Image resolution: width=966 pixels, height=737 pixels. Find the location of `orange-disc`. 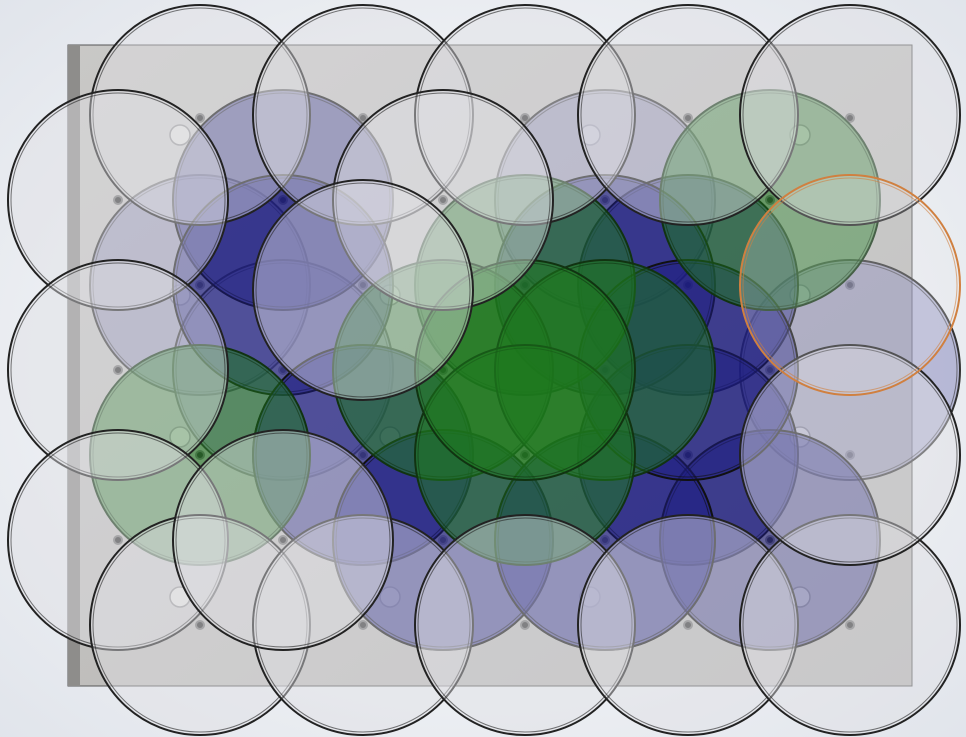

orange-disc is located at coordinates (850, 285).